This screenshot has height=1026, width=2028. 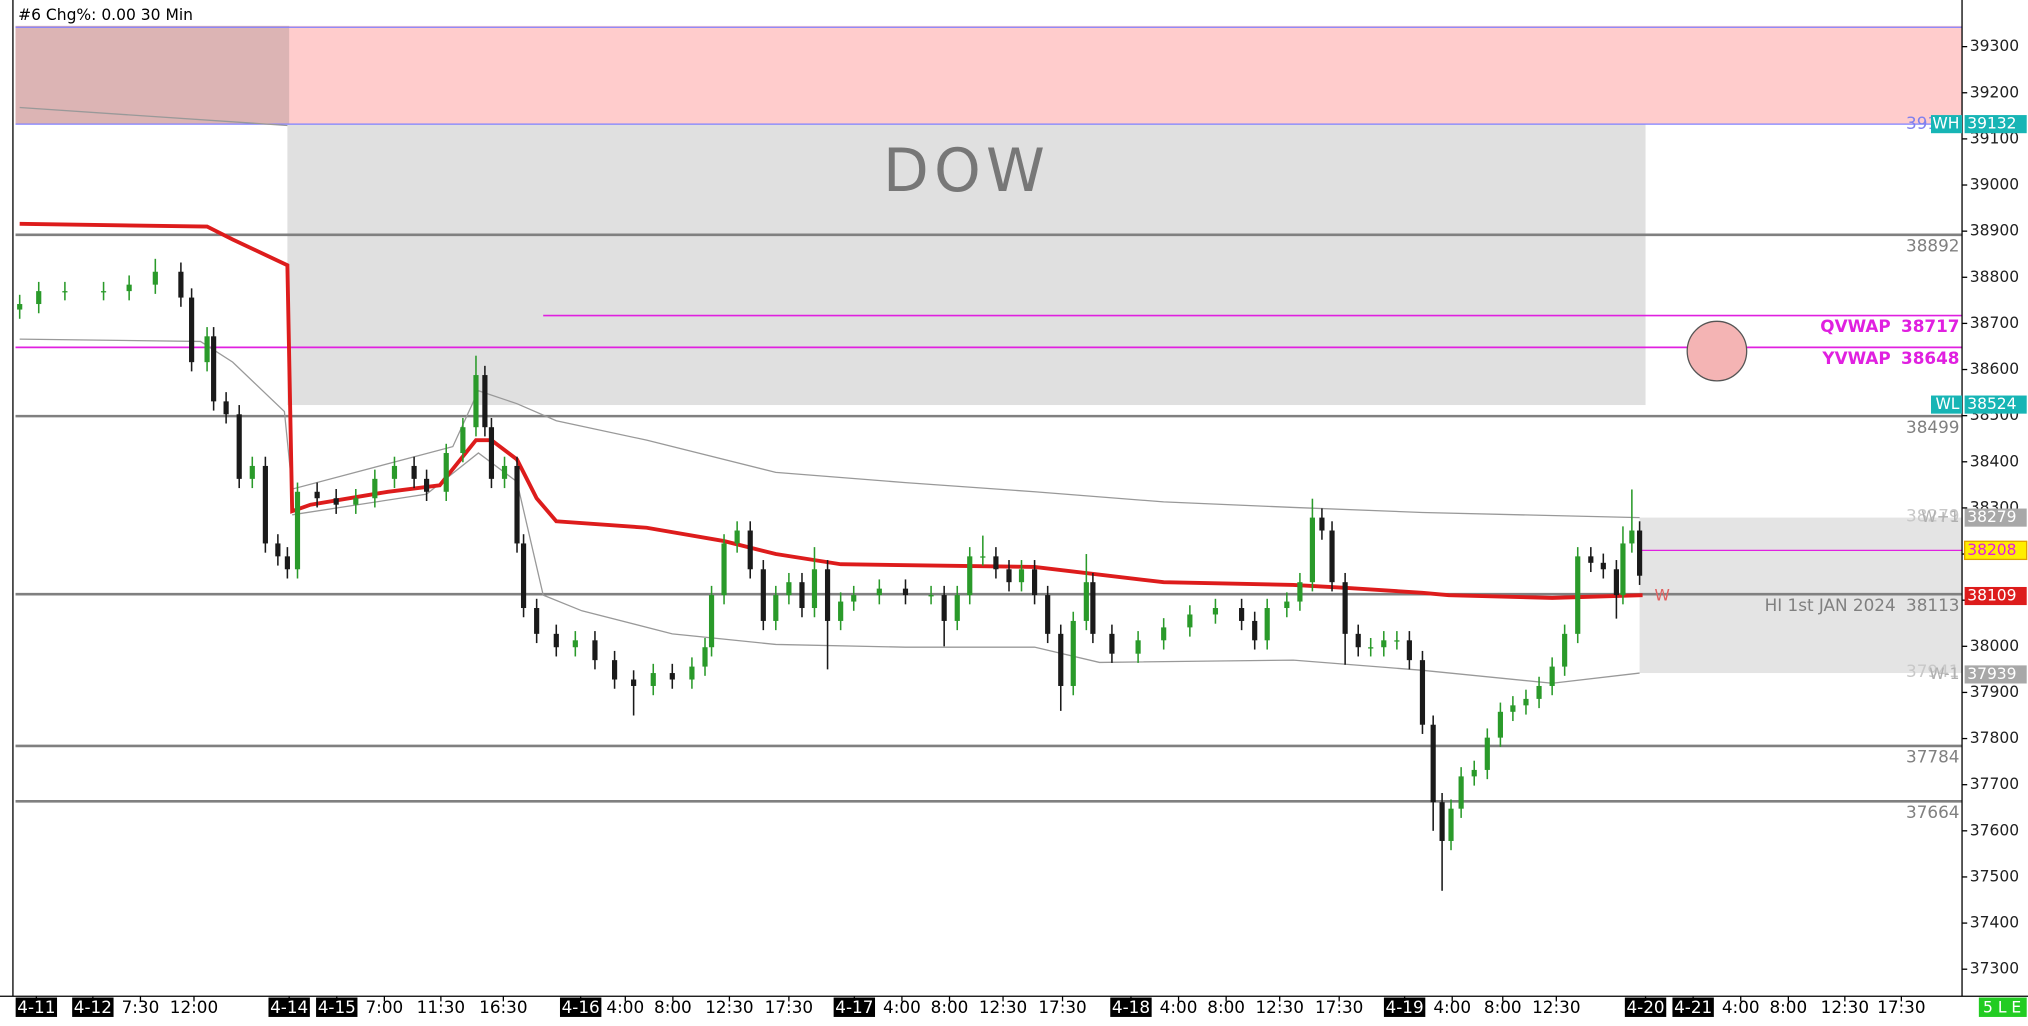 I want to click on y-tick-label: 39100, so click(x=1994, y=138).